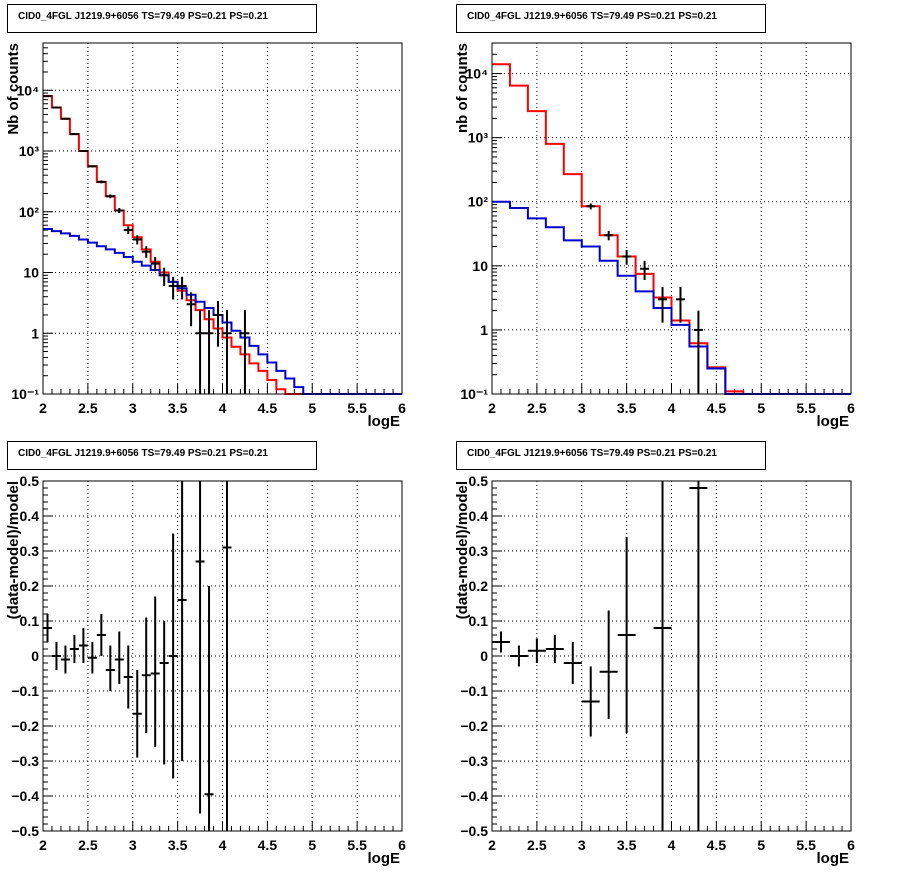  Describe the element at coordinates (13, 89) in the screenshot. I see `y-axis-label: Nb of counts` at that location.